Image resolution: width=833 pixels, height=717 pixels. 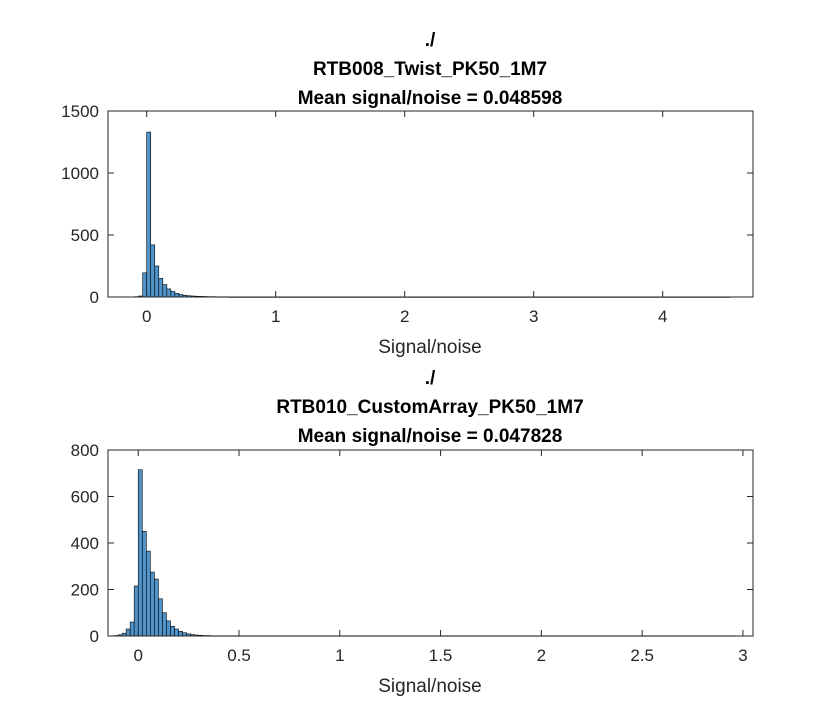 I want to click on panel-2-title-line-3: Mean signal/noise = 0.047828, so click(x=430, y=436).